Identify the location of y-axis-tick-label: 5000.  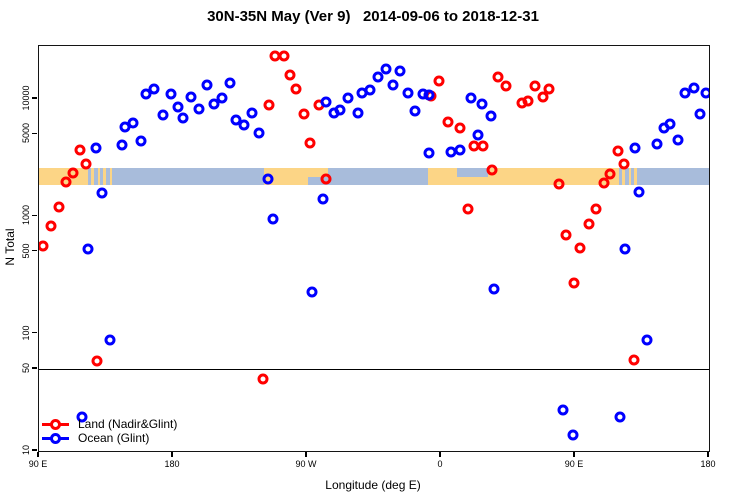
(26, 133).